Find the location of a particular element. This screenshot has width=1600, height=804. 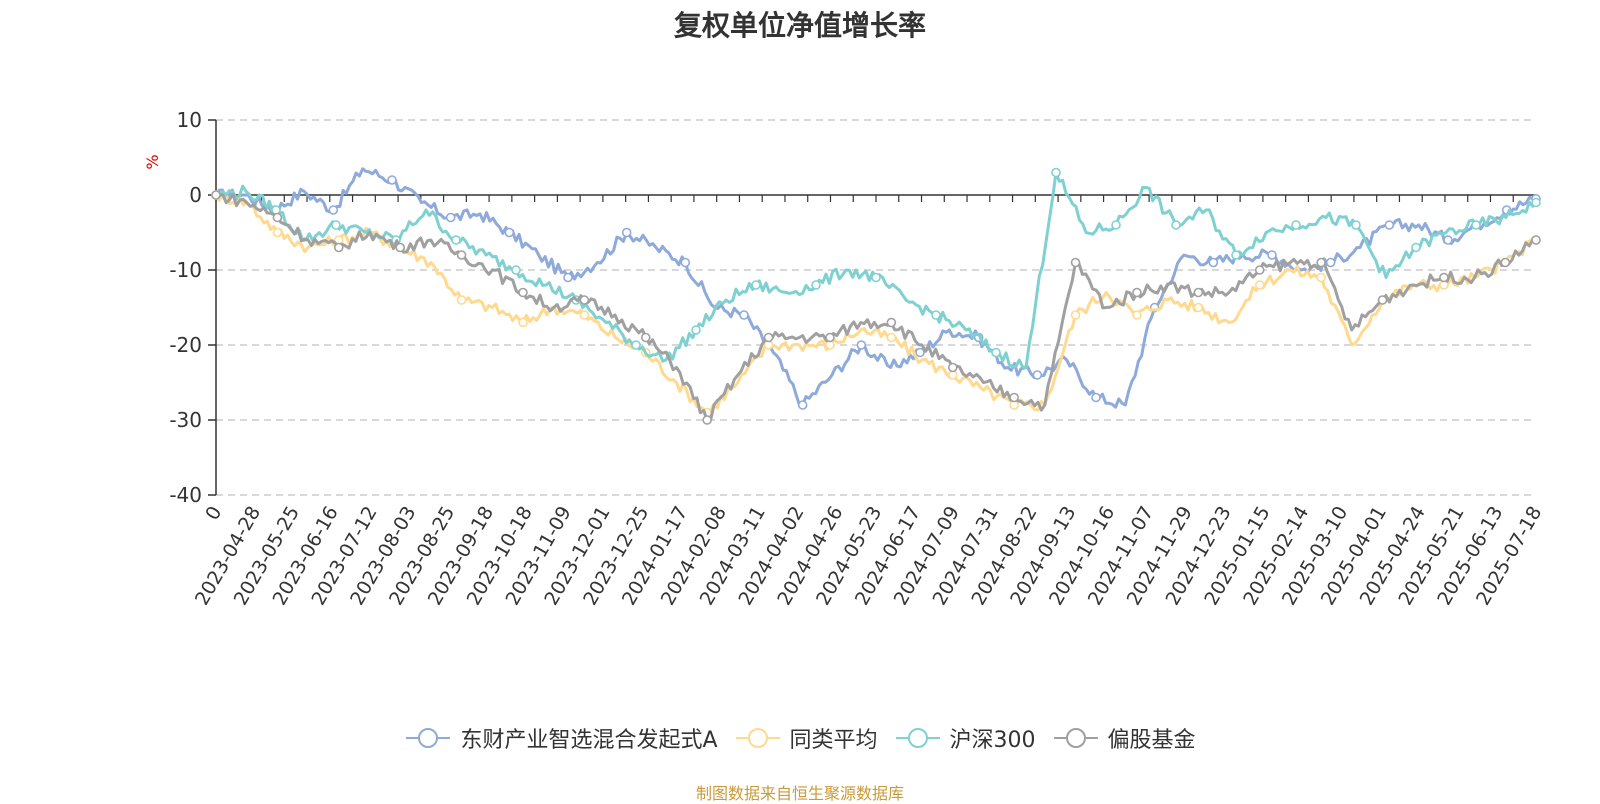

y-tick-label: -10 is located at coordinates (185, 270).